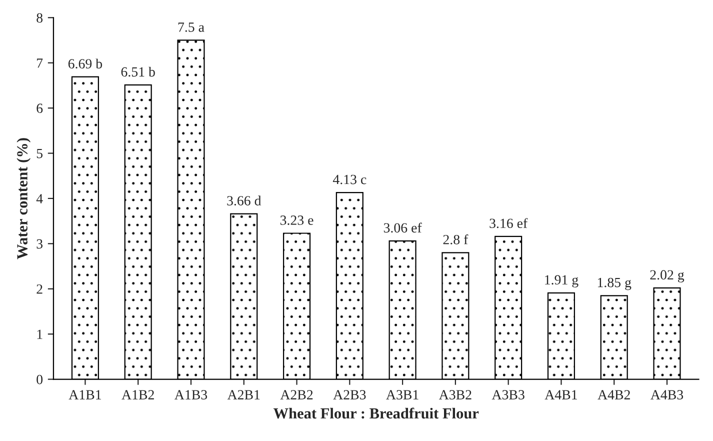 This screenshot has height=441, width=713. What do you see at coordinates (244, 201) in the screenshot?
I see `data-label: 3.66 d` at bounding box center [244, 201].